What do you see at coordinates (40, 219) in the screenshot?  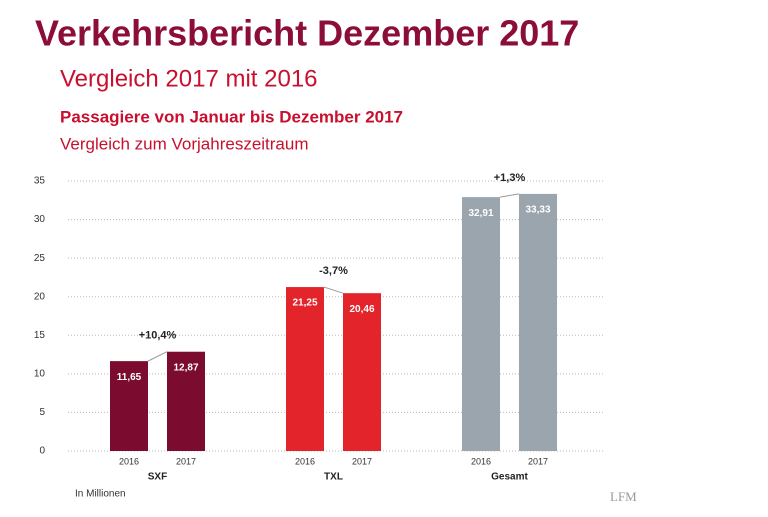 I see `y-tick-label: 30` at bounding box center [40, 219].